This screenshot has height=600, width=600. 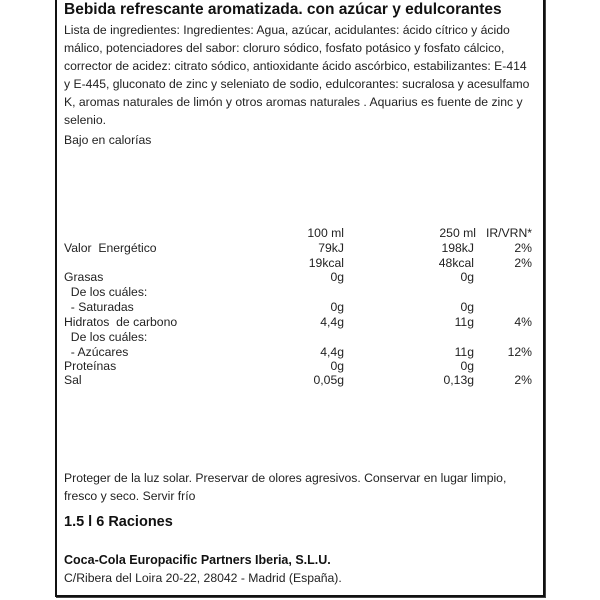 I want to click on nutrition-row: - Azúcares 4,4g 11g 12%, so click(x=299, y=352).